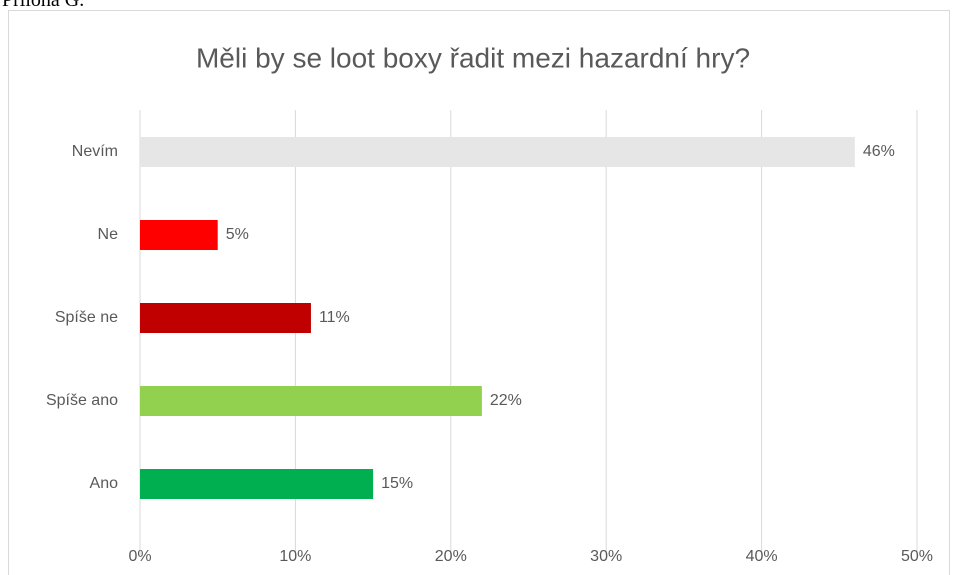  Describe the element at coordinates (295, 556) in the screenshot. I see `x-tick-label: 10%` at that location.